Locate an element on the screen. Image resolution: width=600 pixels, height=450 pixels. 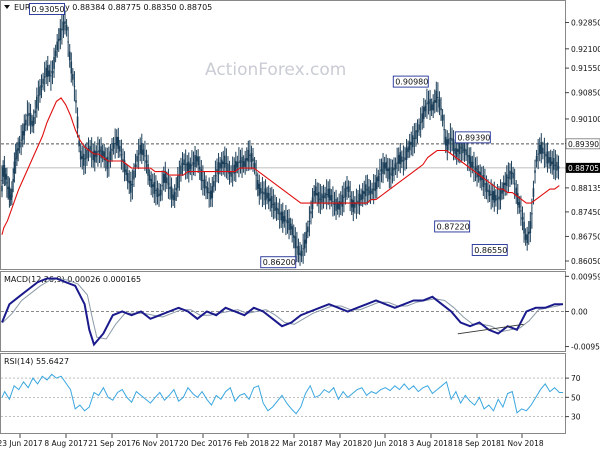
price-annotation-label: 0.93050 is located at coordinates (48, 9).